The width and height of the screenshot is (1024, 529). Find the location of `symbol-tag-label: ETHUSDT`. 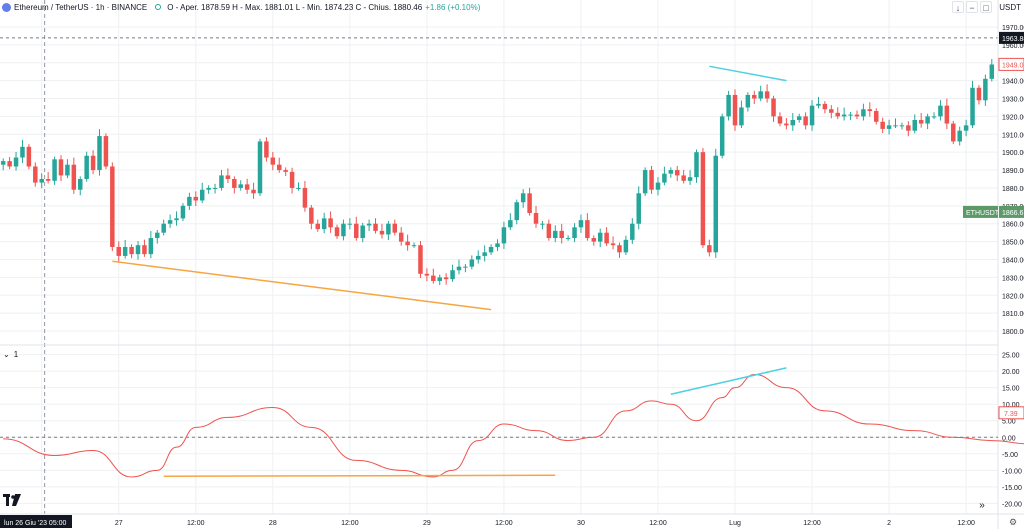

symbol-tag-label: ETHUSDT is located at coordinates (983, 213).